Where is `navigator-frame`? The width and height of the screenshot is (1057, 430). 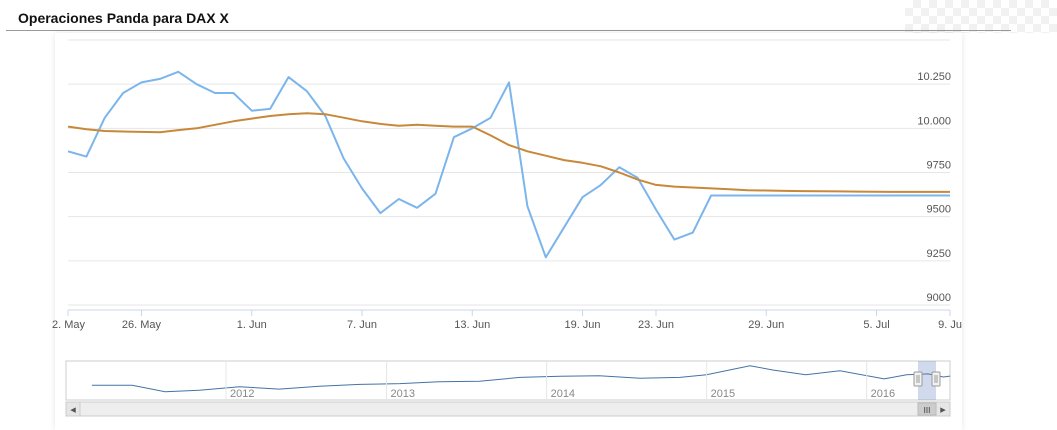
navigator-frame is located at coordinates (508, 380).